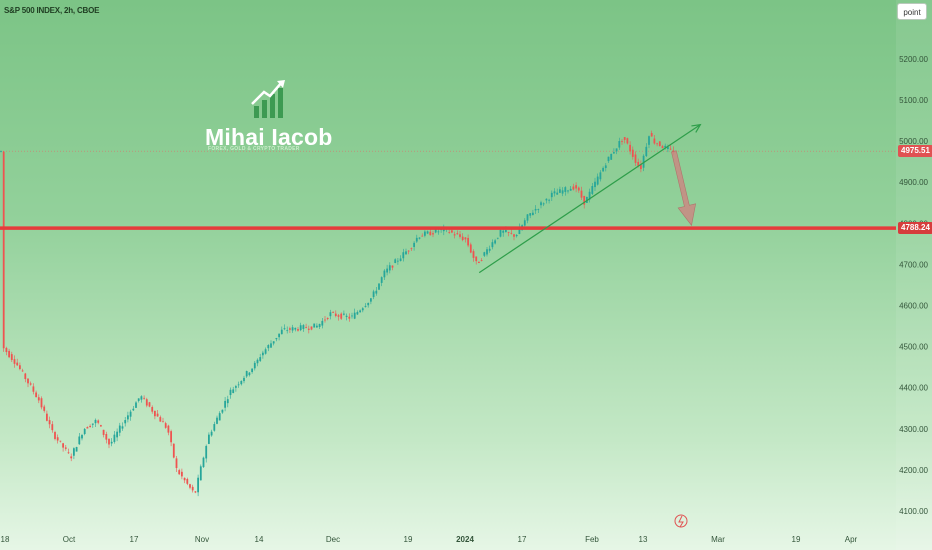 The height and width of the screenshot is (550, 932). What do you see at coordinates (259, 539) in the screenshot?
I see `x-tick-label: 14` at bounding box center [259, 539].